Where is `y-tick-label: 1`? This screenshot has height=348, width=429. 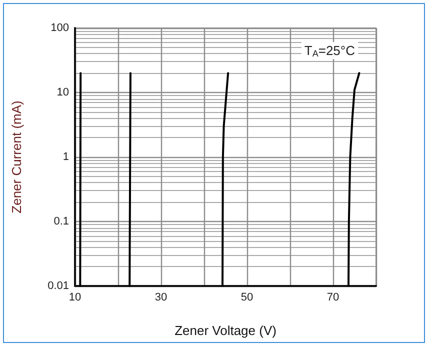 y-tick-label: 1 is located at coordinates (65, 157).